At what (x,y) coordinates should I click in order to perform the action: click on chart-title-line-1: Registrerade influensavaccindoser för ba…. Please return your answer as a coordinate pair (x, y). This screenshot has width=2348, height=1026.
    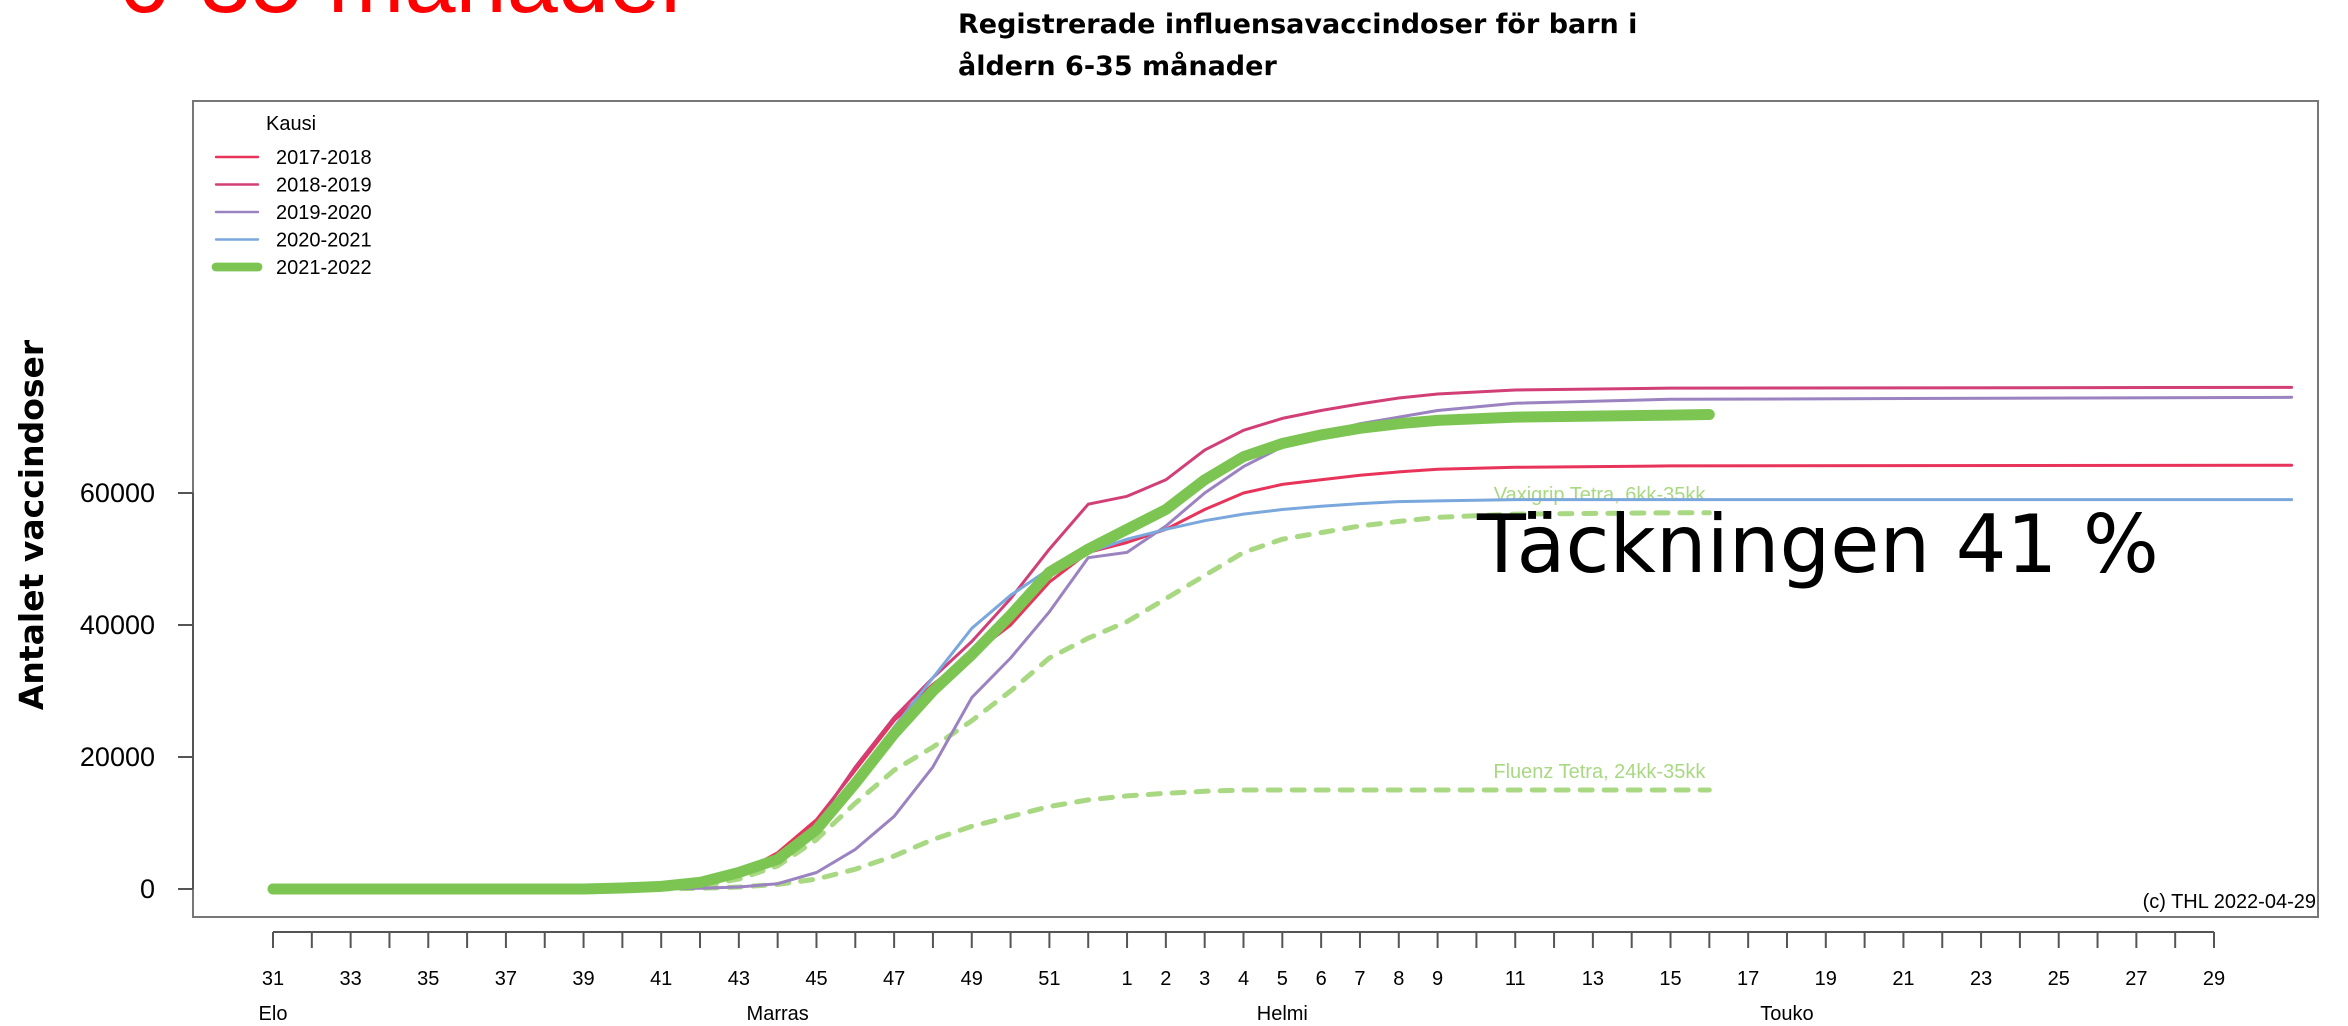
    Looking at the image, I should click on (1297, 24).